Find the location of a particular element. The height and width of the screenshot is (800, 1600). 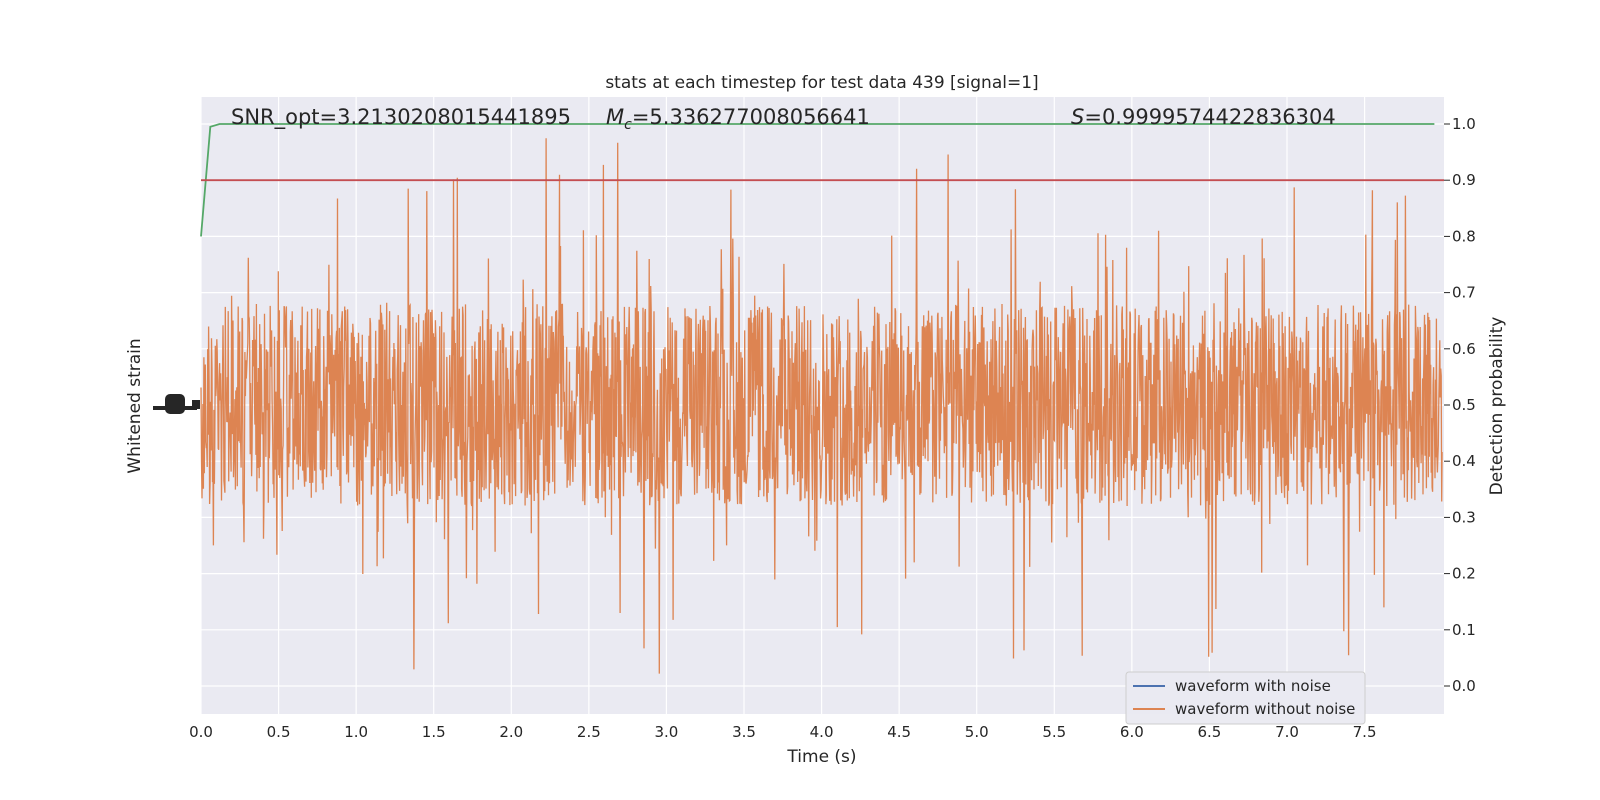

mc-subscript: c is located at coordinates (628, 125).